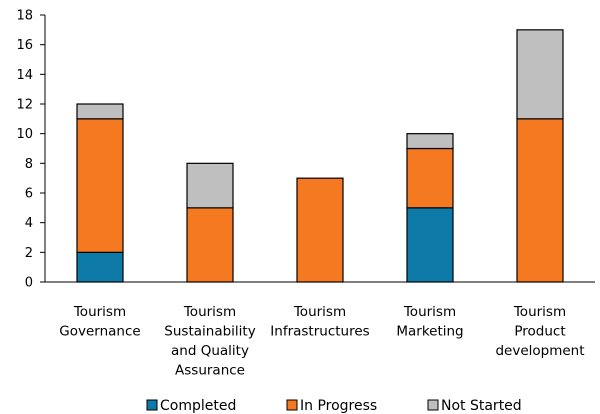  What do you see at coordinates (319, 322) in the screenshot?
I see `x-category-label: Tourism Infrastructures` at bounding box center [319, 322].